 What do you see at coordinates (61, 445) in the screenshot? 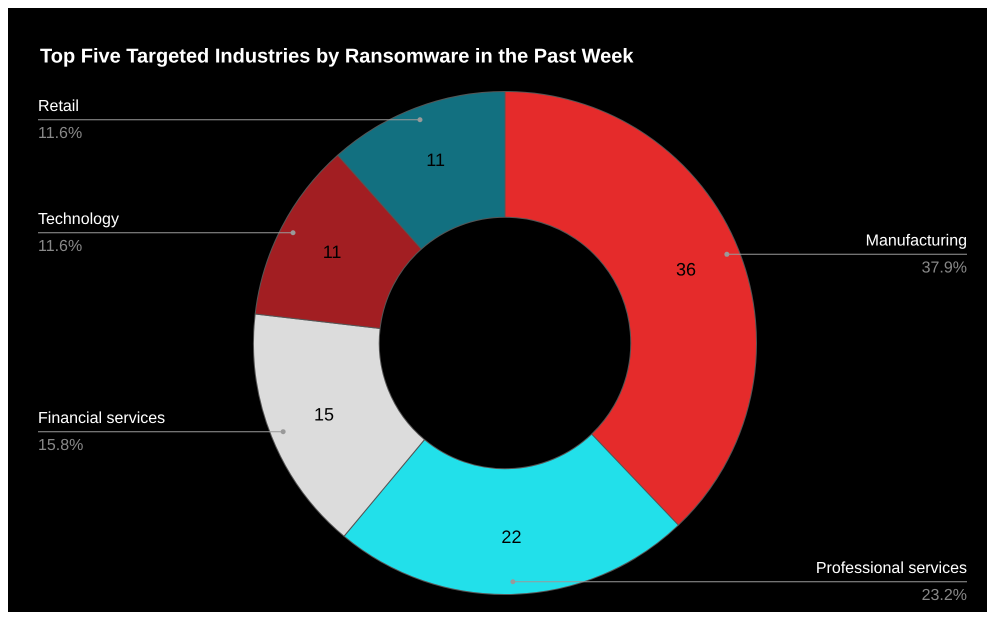
I see `text: 15.8%` at bounding box center [61, 445].